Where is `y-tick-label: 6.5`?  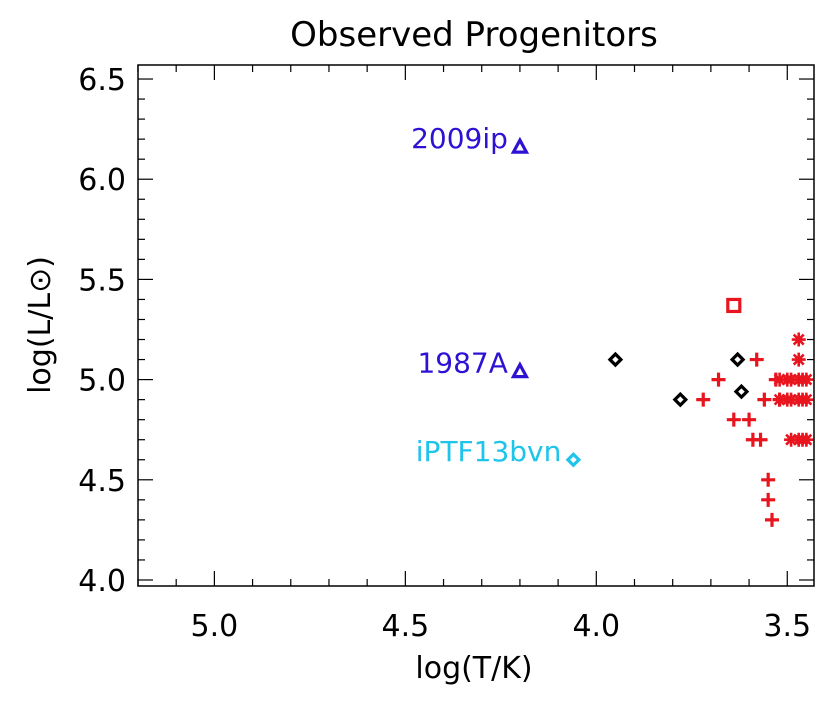
y-tick-label: 6.5 is located at coordinates (102, 80).